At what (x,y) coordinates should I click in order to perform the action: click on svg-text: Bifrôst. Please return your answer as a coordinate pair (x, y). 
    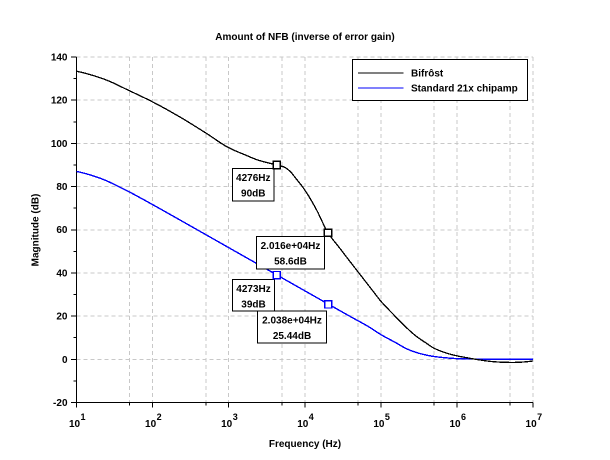
    Looking at the image, I should click on (427, 74).